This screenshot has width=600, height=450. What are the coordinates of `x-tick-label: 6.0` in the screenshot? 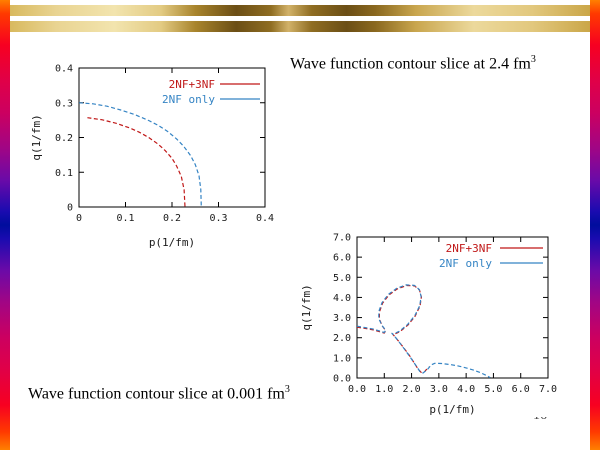 It's located at (521, 389).